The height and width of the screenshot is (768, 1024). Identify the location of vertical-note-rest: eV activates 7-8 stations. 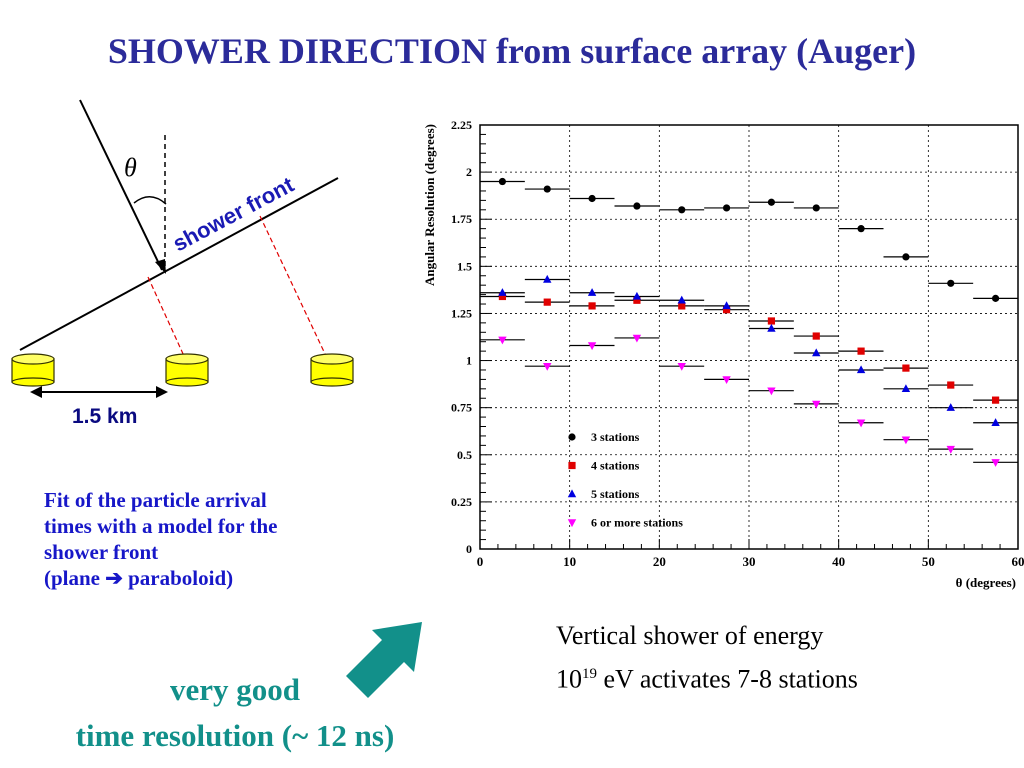
(727, 679).